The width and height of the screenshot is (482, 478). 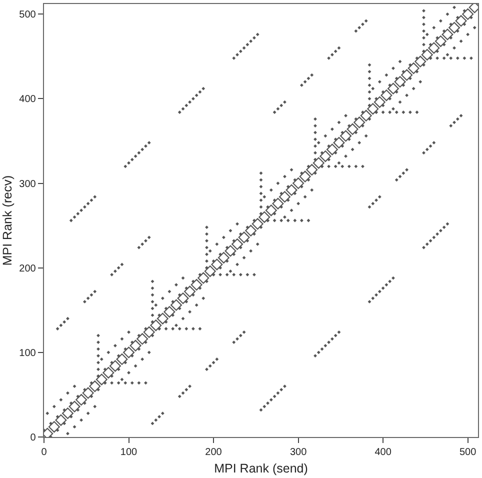 What do you see at coordinates (27, 15) in the screenshot?
I see `y-tick-label: 500` at bounding box center [27, 15].